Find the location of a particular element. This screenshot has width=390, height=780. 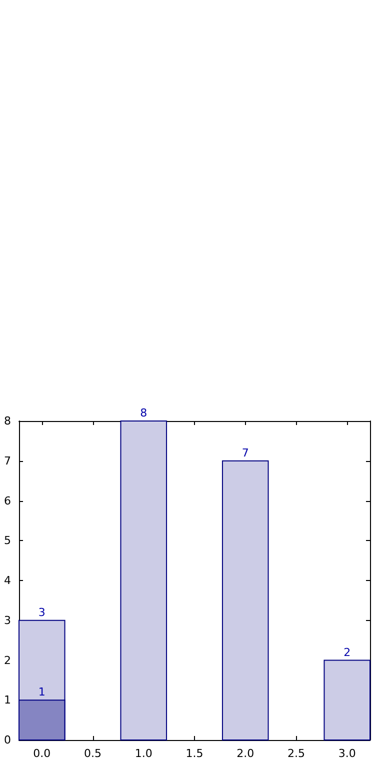

y-tick-label: 7 is located at coordinates (7, 461).